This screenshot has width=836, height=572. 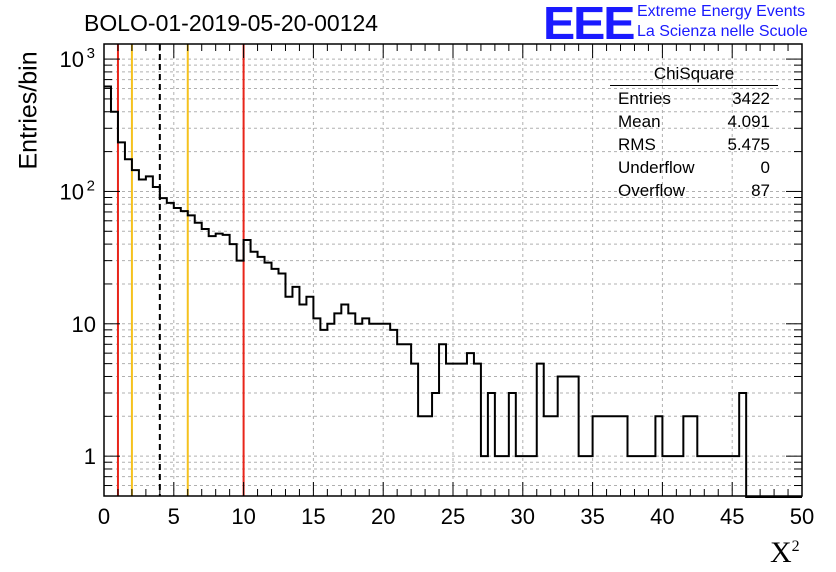 What do you see at coordinates (523, 516) in the screenshot?
I see `x-tick-label: 30` at bounding box center [523, 516].